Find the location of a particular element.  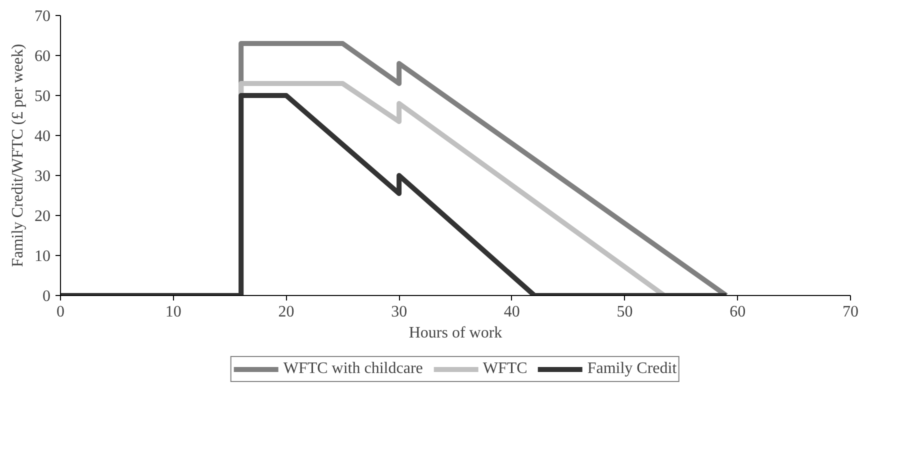

y-tick-label: 70 is located at coordinates (42, 16).